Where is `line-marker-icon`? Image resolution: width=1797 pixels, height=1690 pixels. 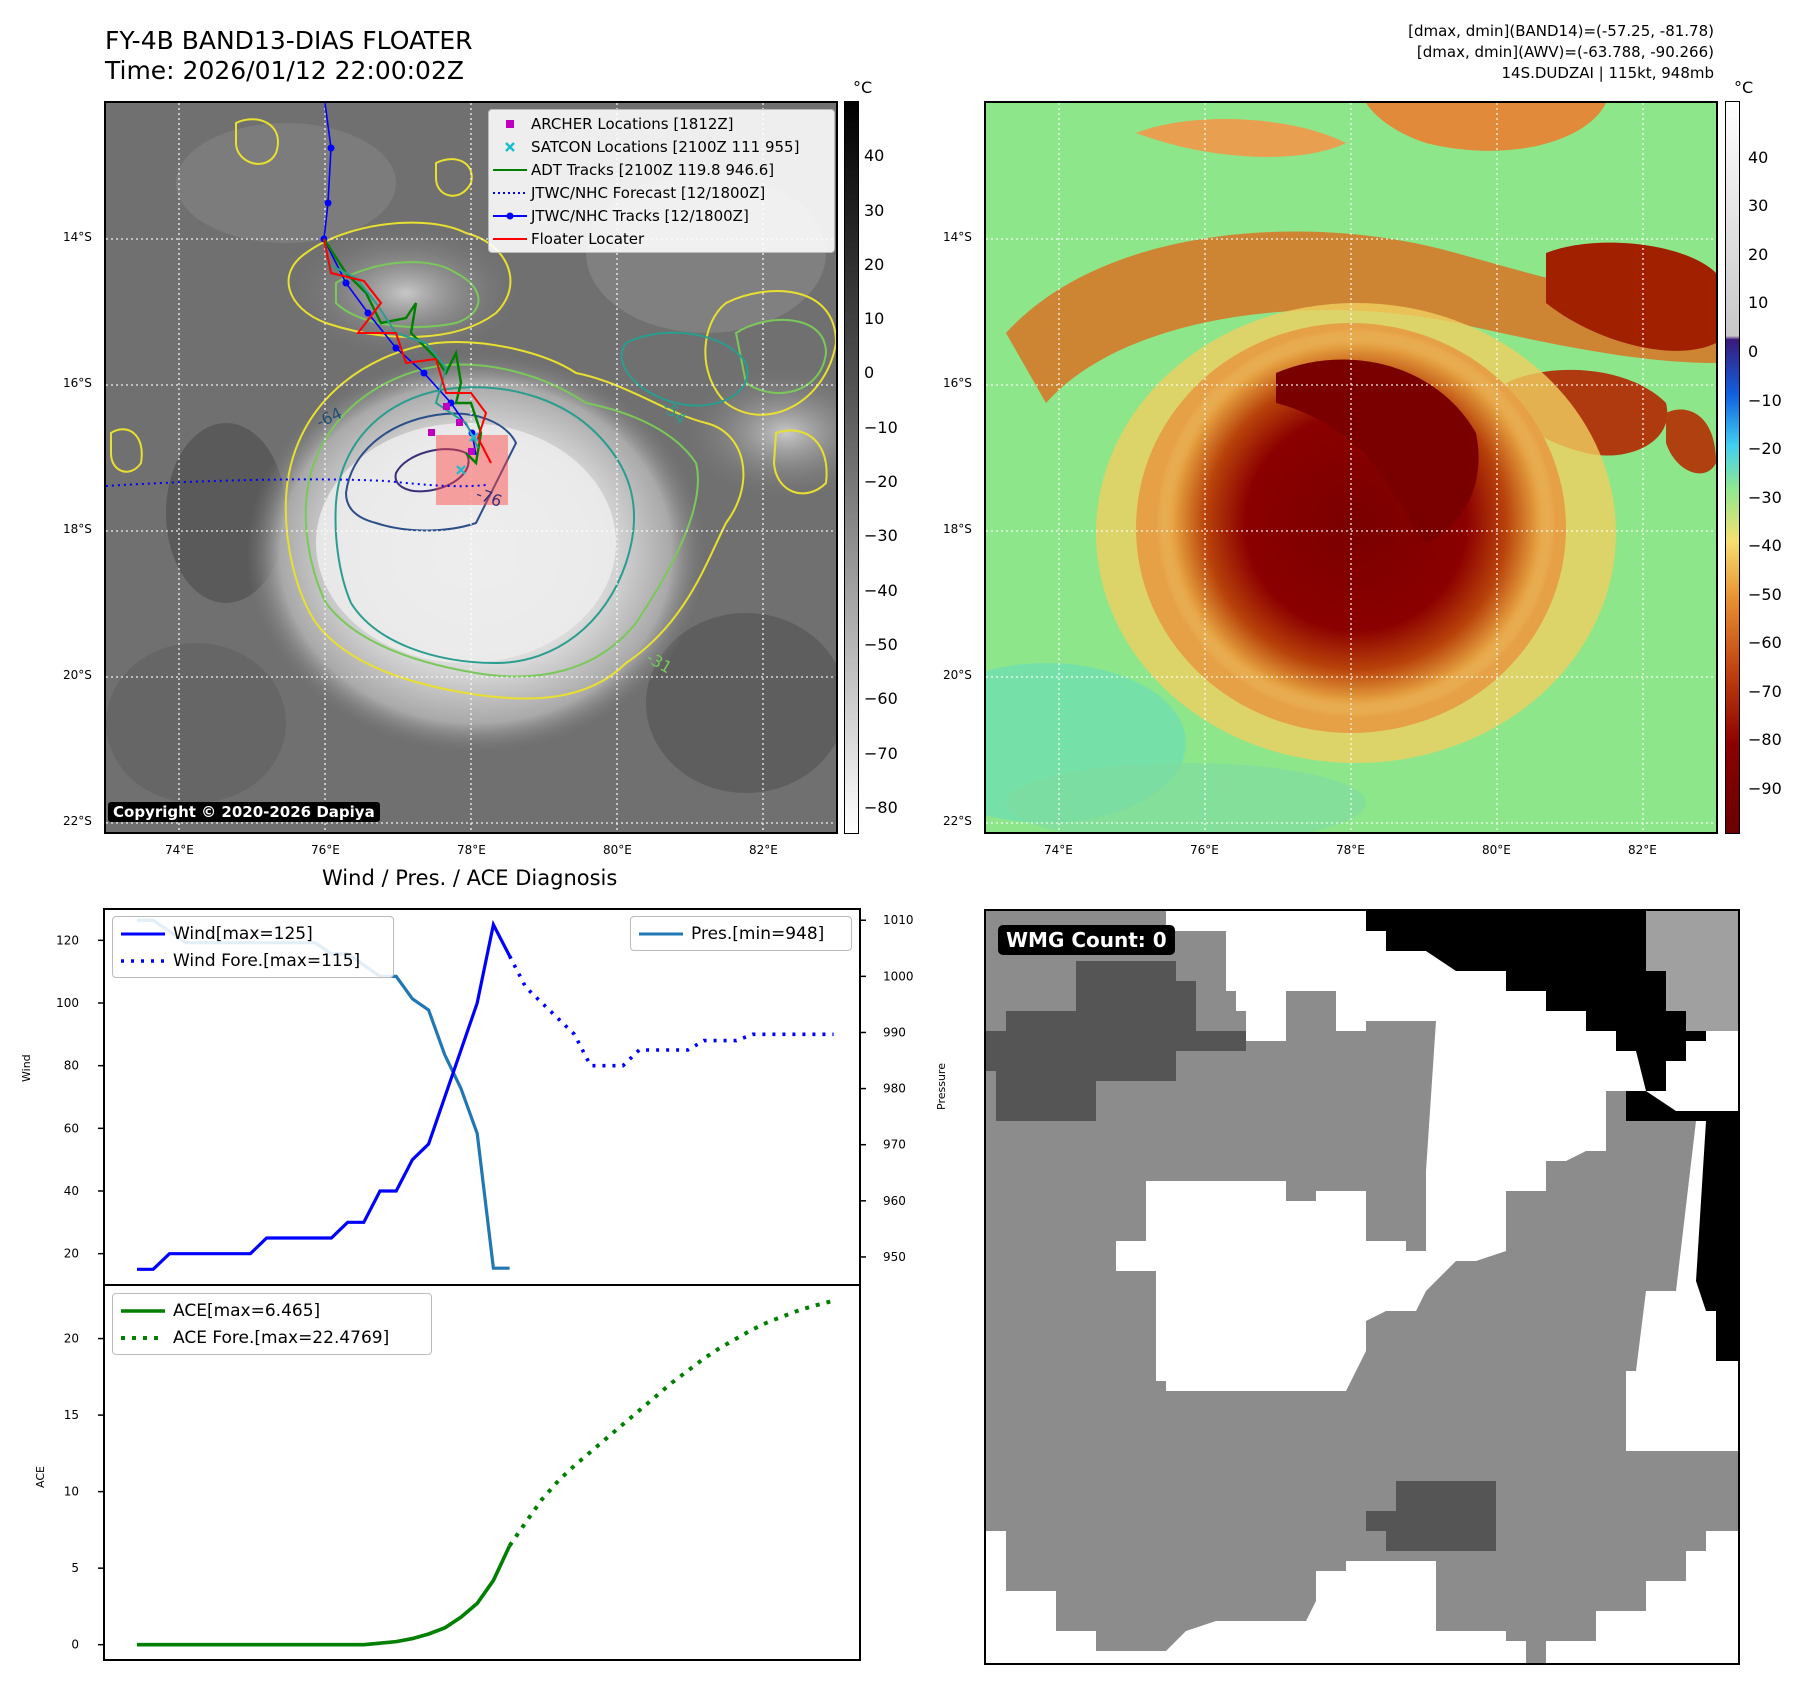
line-marker-icon is located at coordinates (510, 170).